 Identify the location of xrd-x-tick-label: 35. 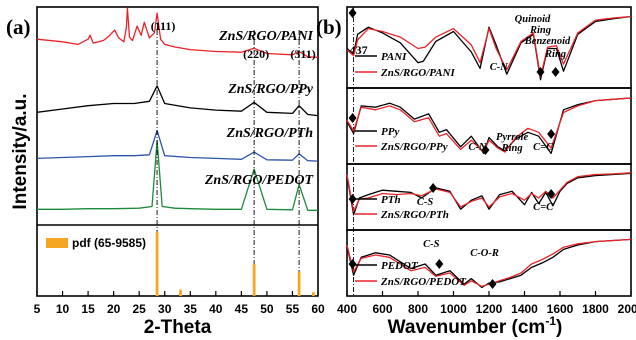
(191, 309).